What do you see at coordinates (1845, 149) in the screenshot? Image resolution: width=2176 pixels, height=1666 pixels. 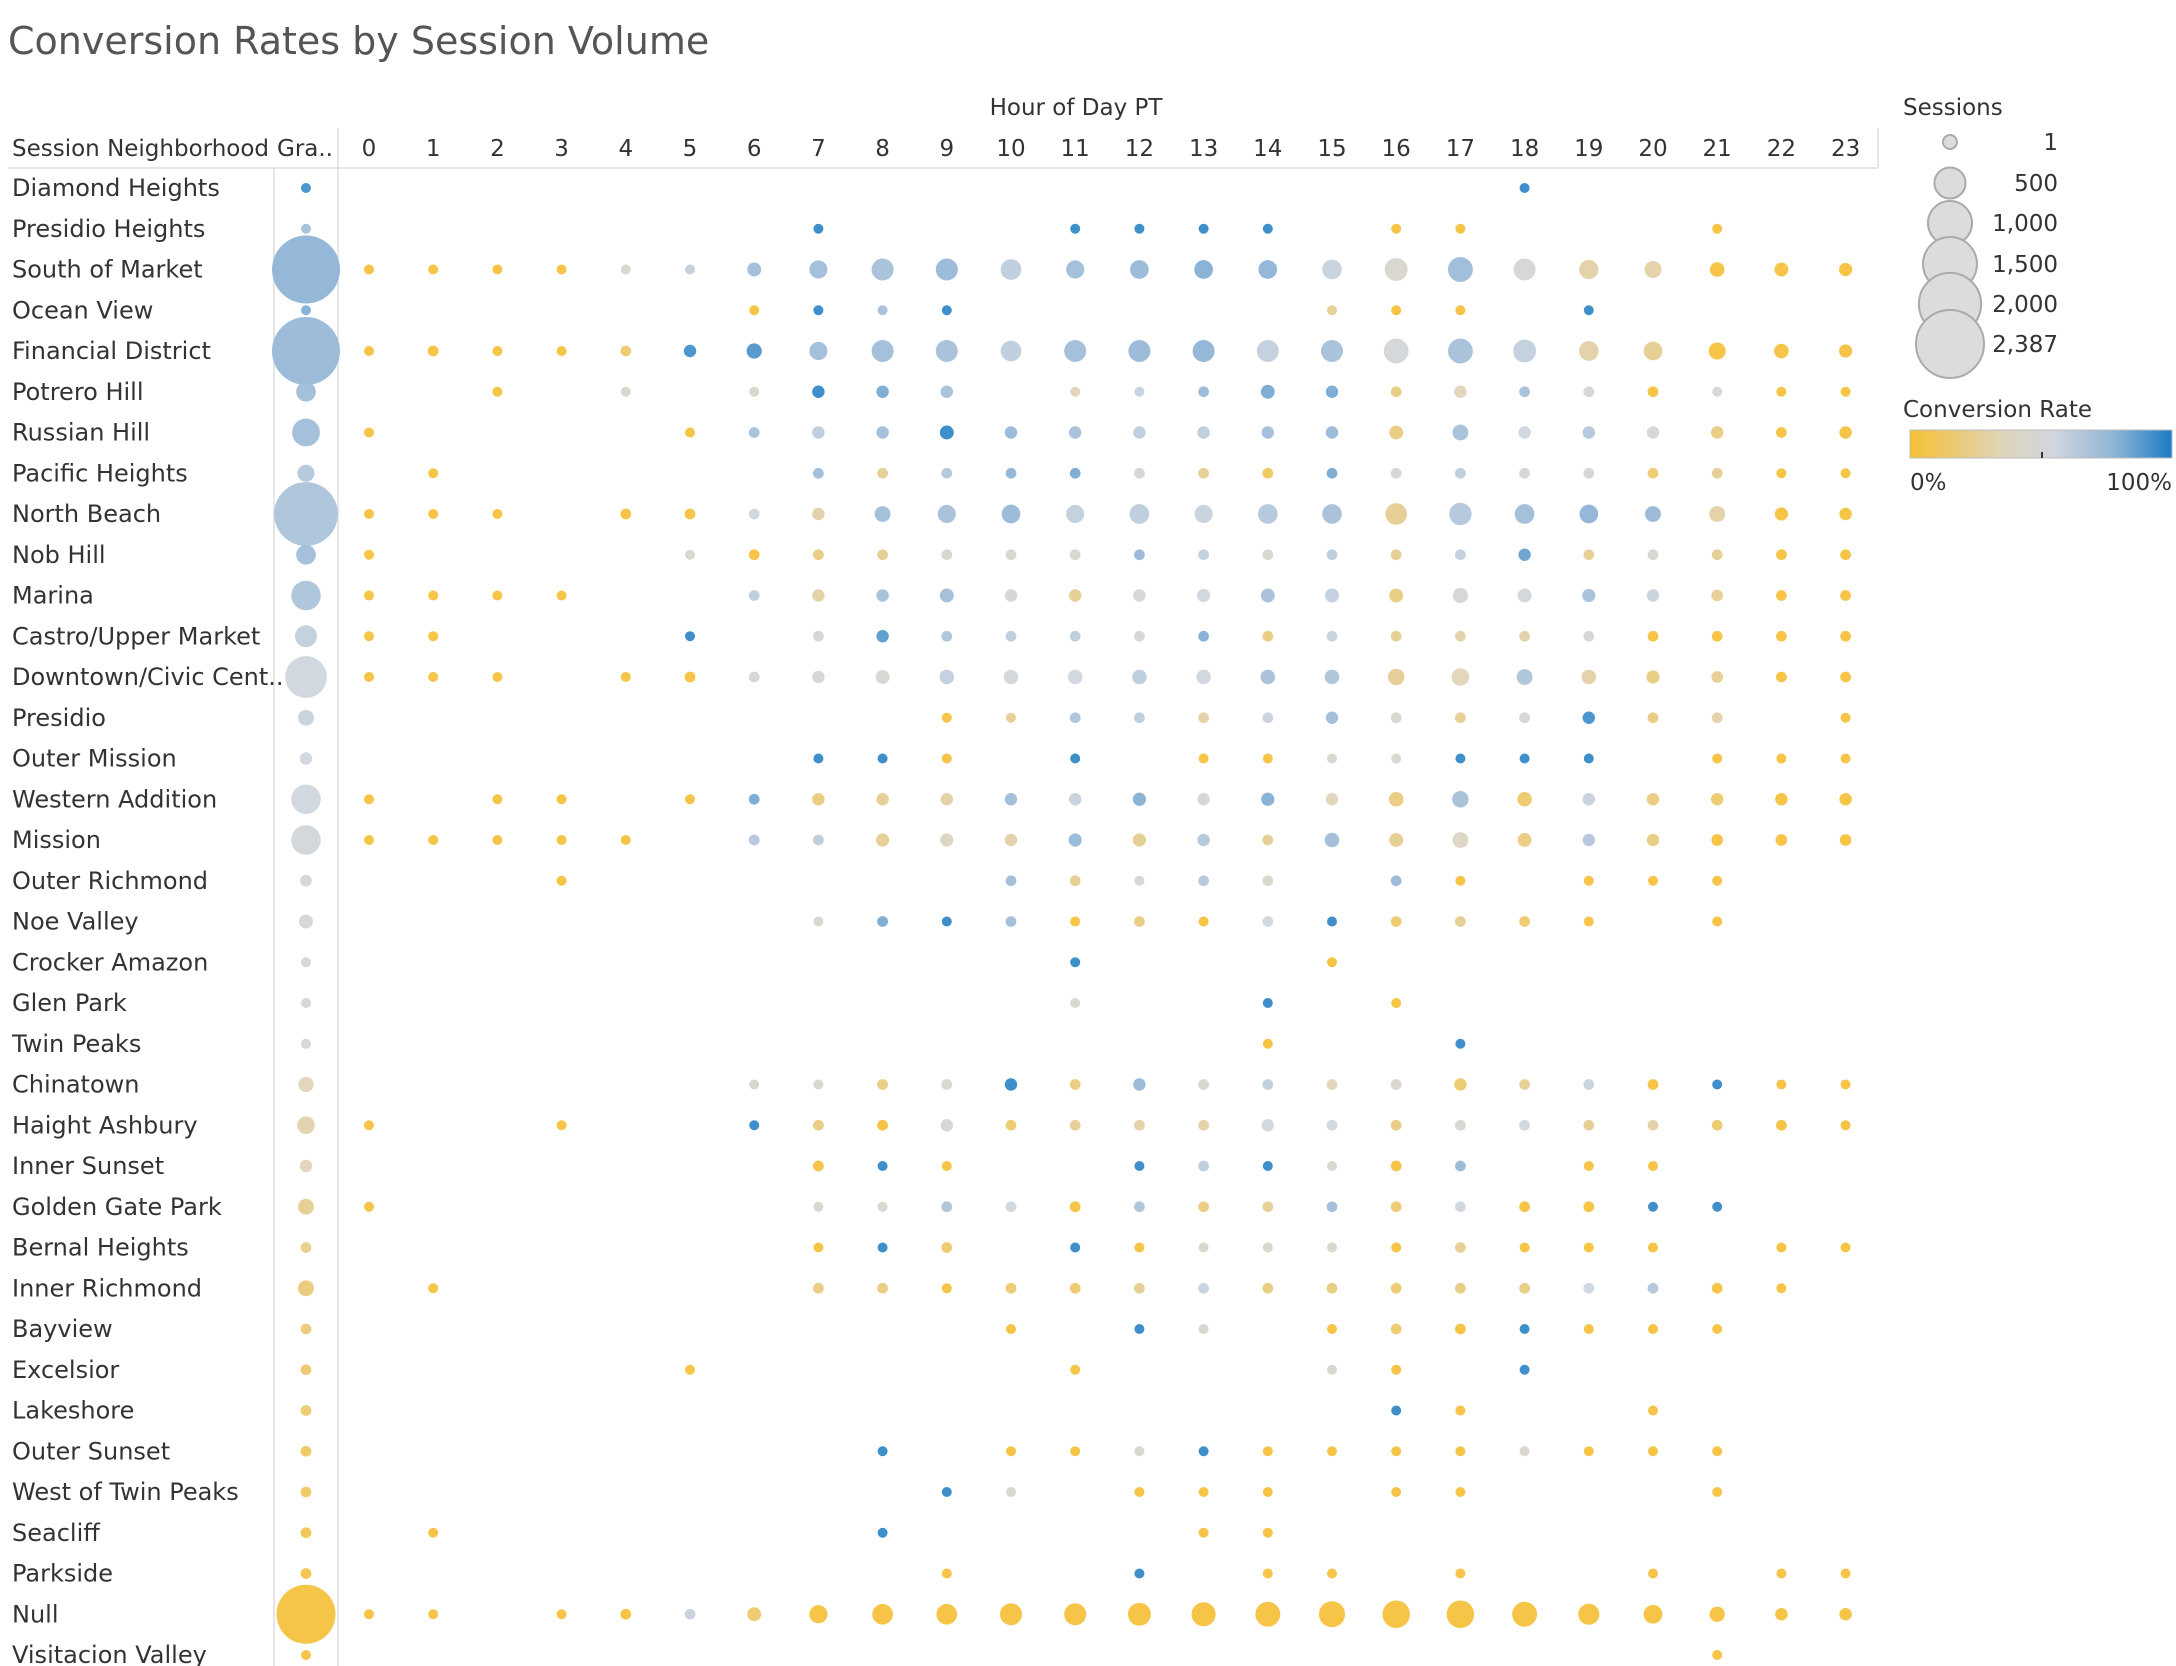 I see `hour-tick-23: 23` at bounding box center [1845, 149].